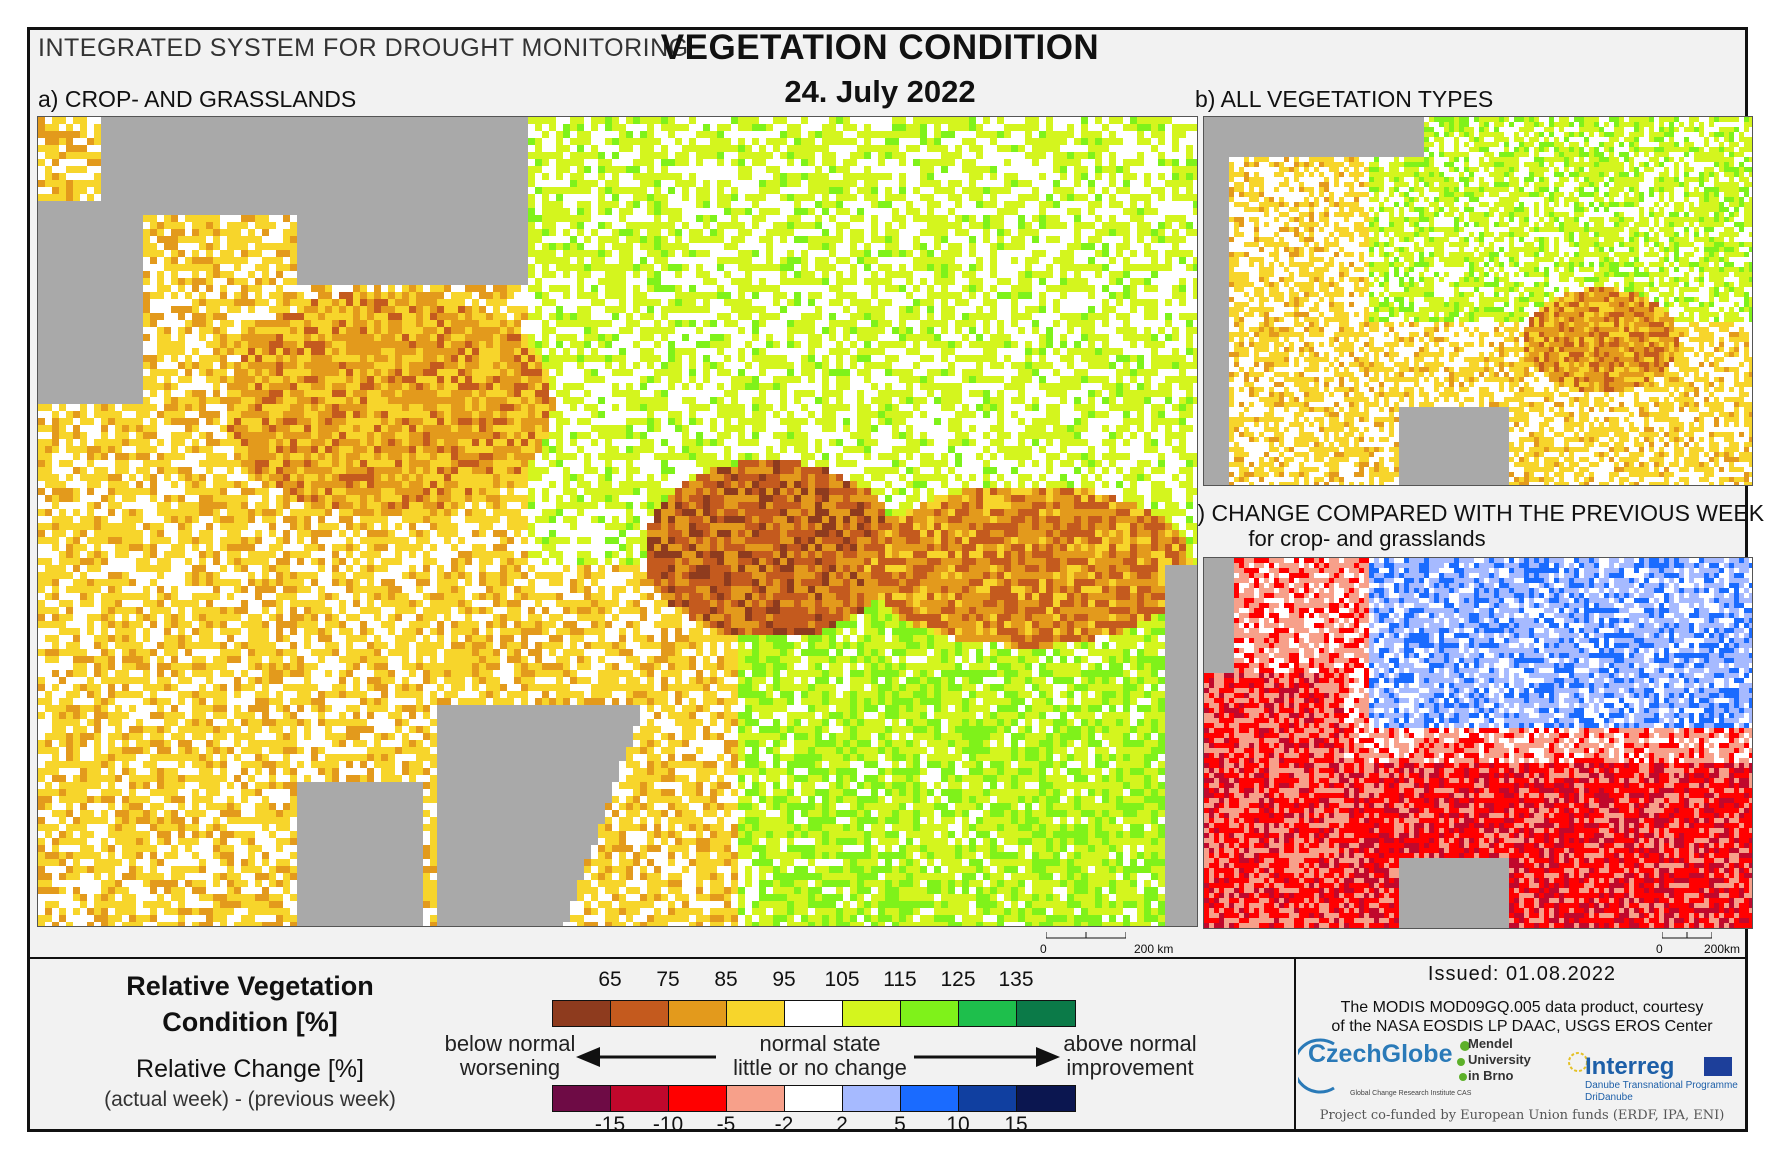  I want to click on czechglobe-logo-icon, so click(1316, 1066).